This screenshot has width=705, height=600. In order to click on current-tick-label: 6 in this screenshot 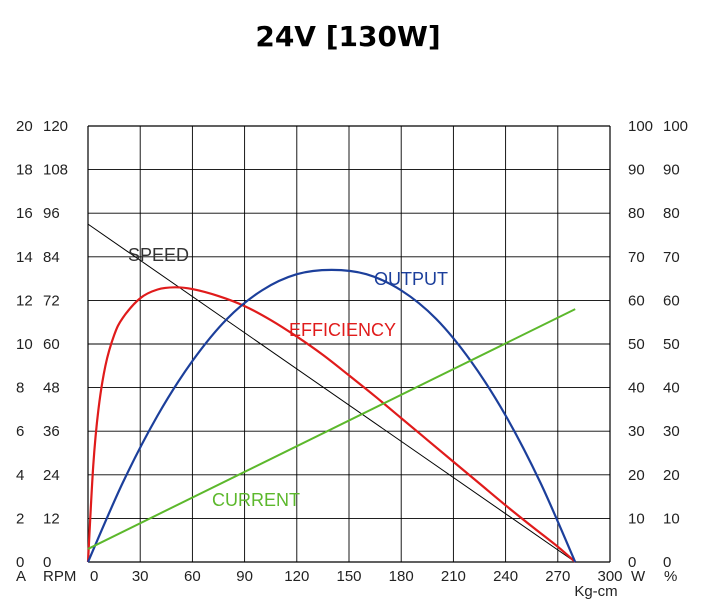, I will do `click(20, 431)`.